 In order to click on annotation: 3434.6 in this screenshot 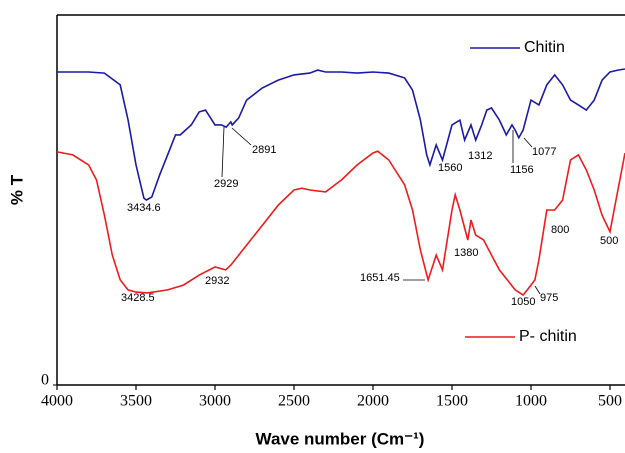, I will do `click(144, 208)`.